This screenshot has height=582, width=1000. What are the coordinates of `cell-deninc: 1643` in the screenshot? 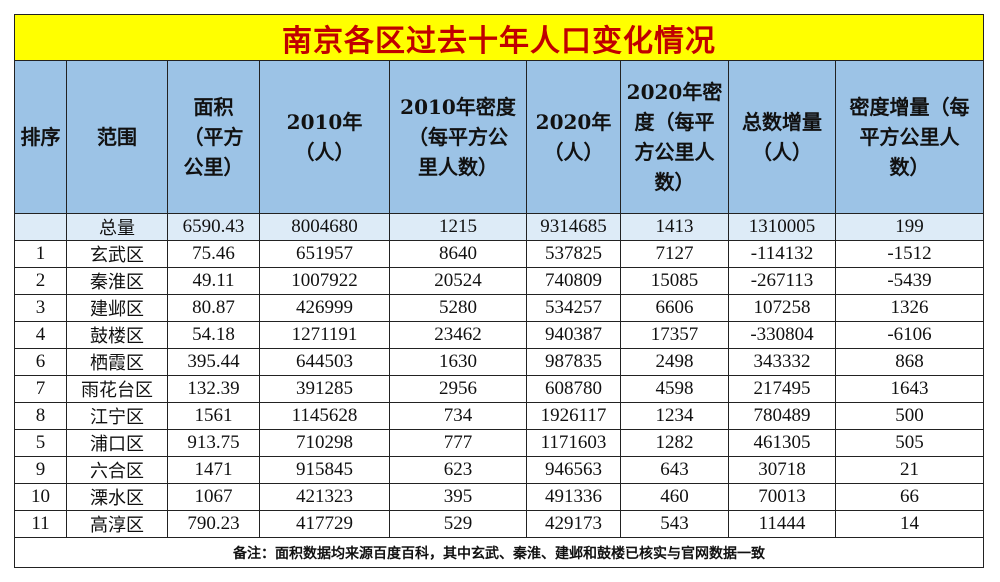 It's located at (909, 389).